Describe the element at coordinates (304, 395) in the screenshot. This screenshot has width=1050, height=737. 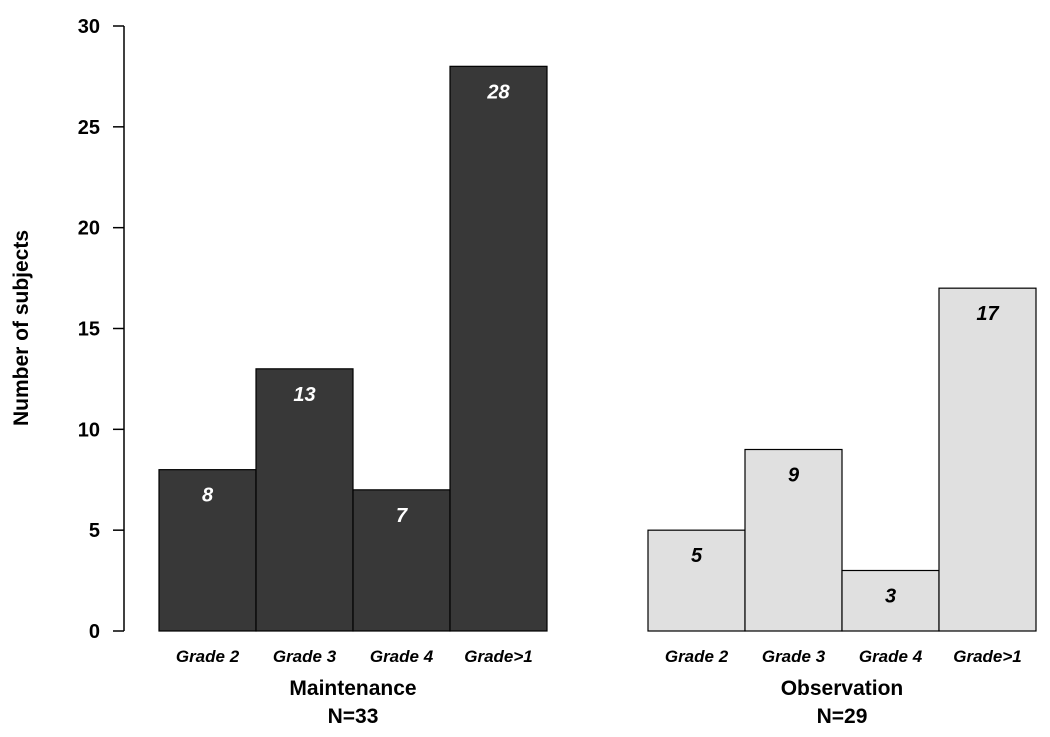
I see `bar-value-label: 13` at that location.